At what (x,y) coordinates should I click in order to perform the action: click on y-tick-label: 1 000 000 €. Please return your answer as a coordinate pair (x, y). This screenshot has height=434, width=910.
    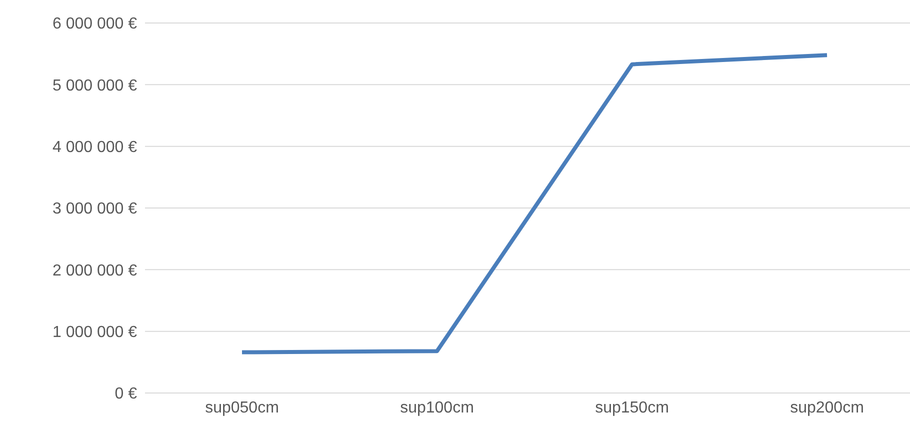
    Looking at the image, I should click on (95, 333).